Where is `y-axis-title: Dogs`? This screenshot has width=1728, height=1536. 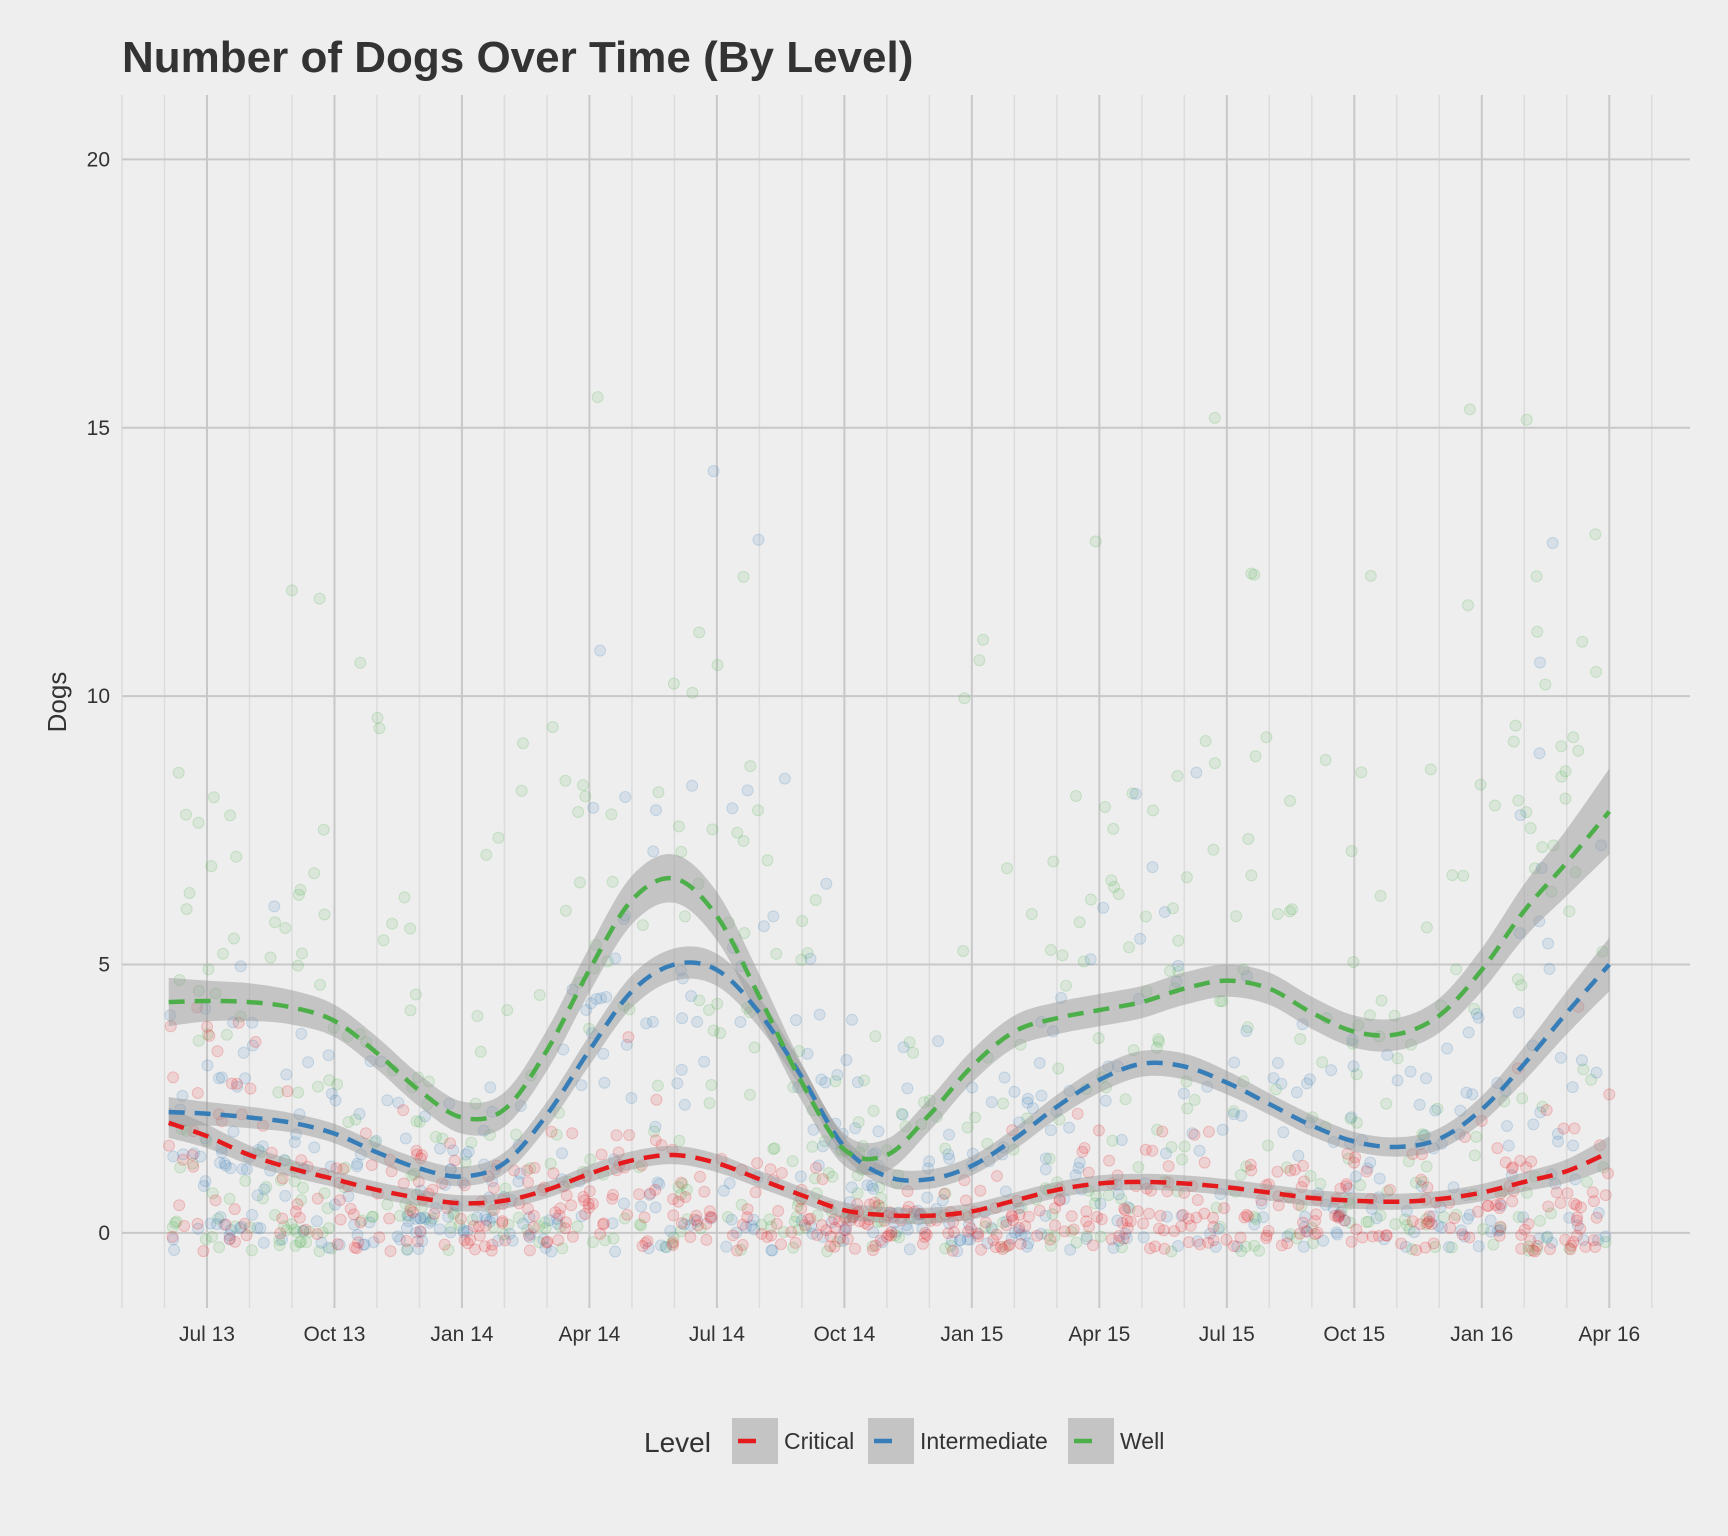 y-axis-title: Dogs is located at coordinates (57, 702).